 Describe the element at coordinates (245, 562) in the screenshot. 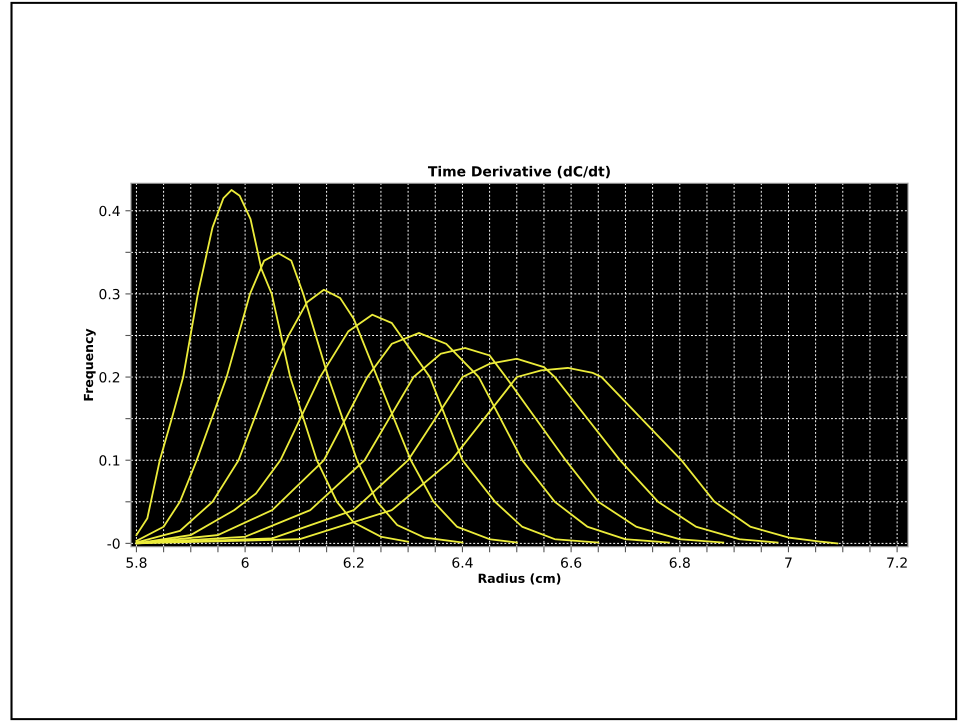

I see `x-tick-label: 6` at that location.